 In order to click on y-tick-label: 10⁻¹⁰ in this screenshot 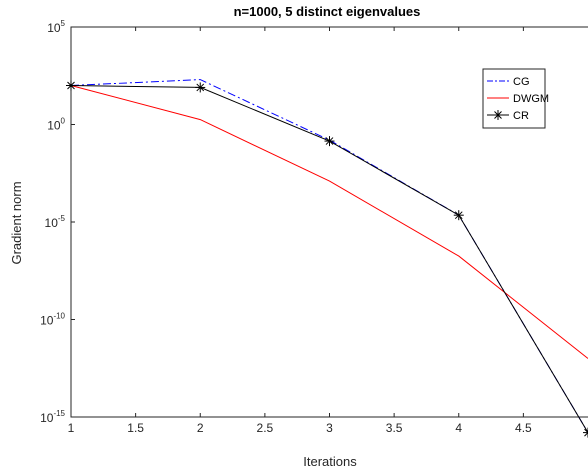, I will do `click(52, 320)`.